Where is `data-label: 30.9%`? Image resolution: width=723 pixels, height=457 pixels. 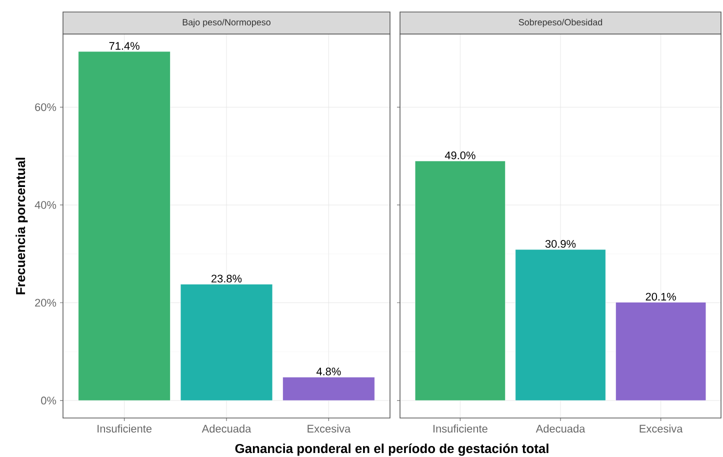 data-label: 30.9% is located at coordinates (560, 244).